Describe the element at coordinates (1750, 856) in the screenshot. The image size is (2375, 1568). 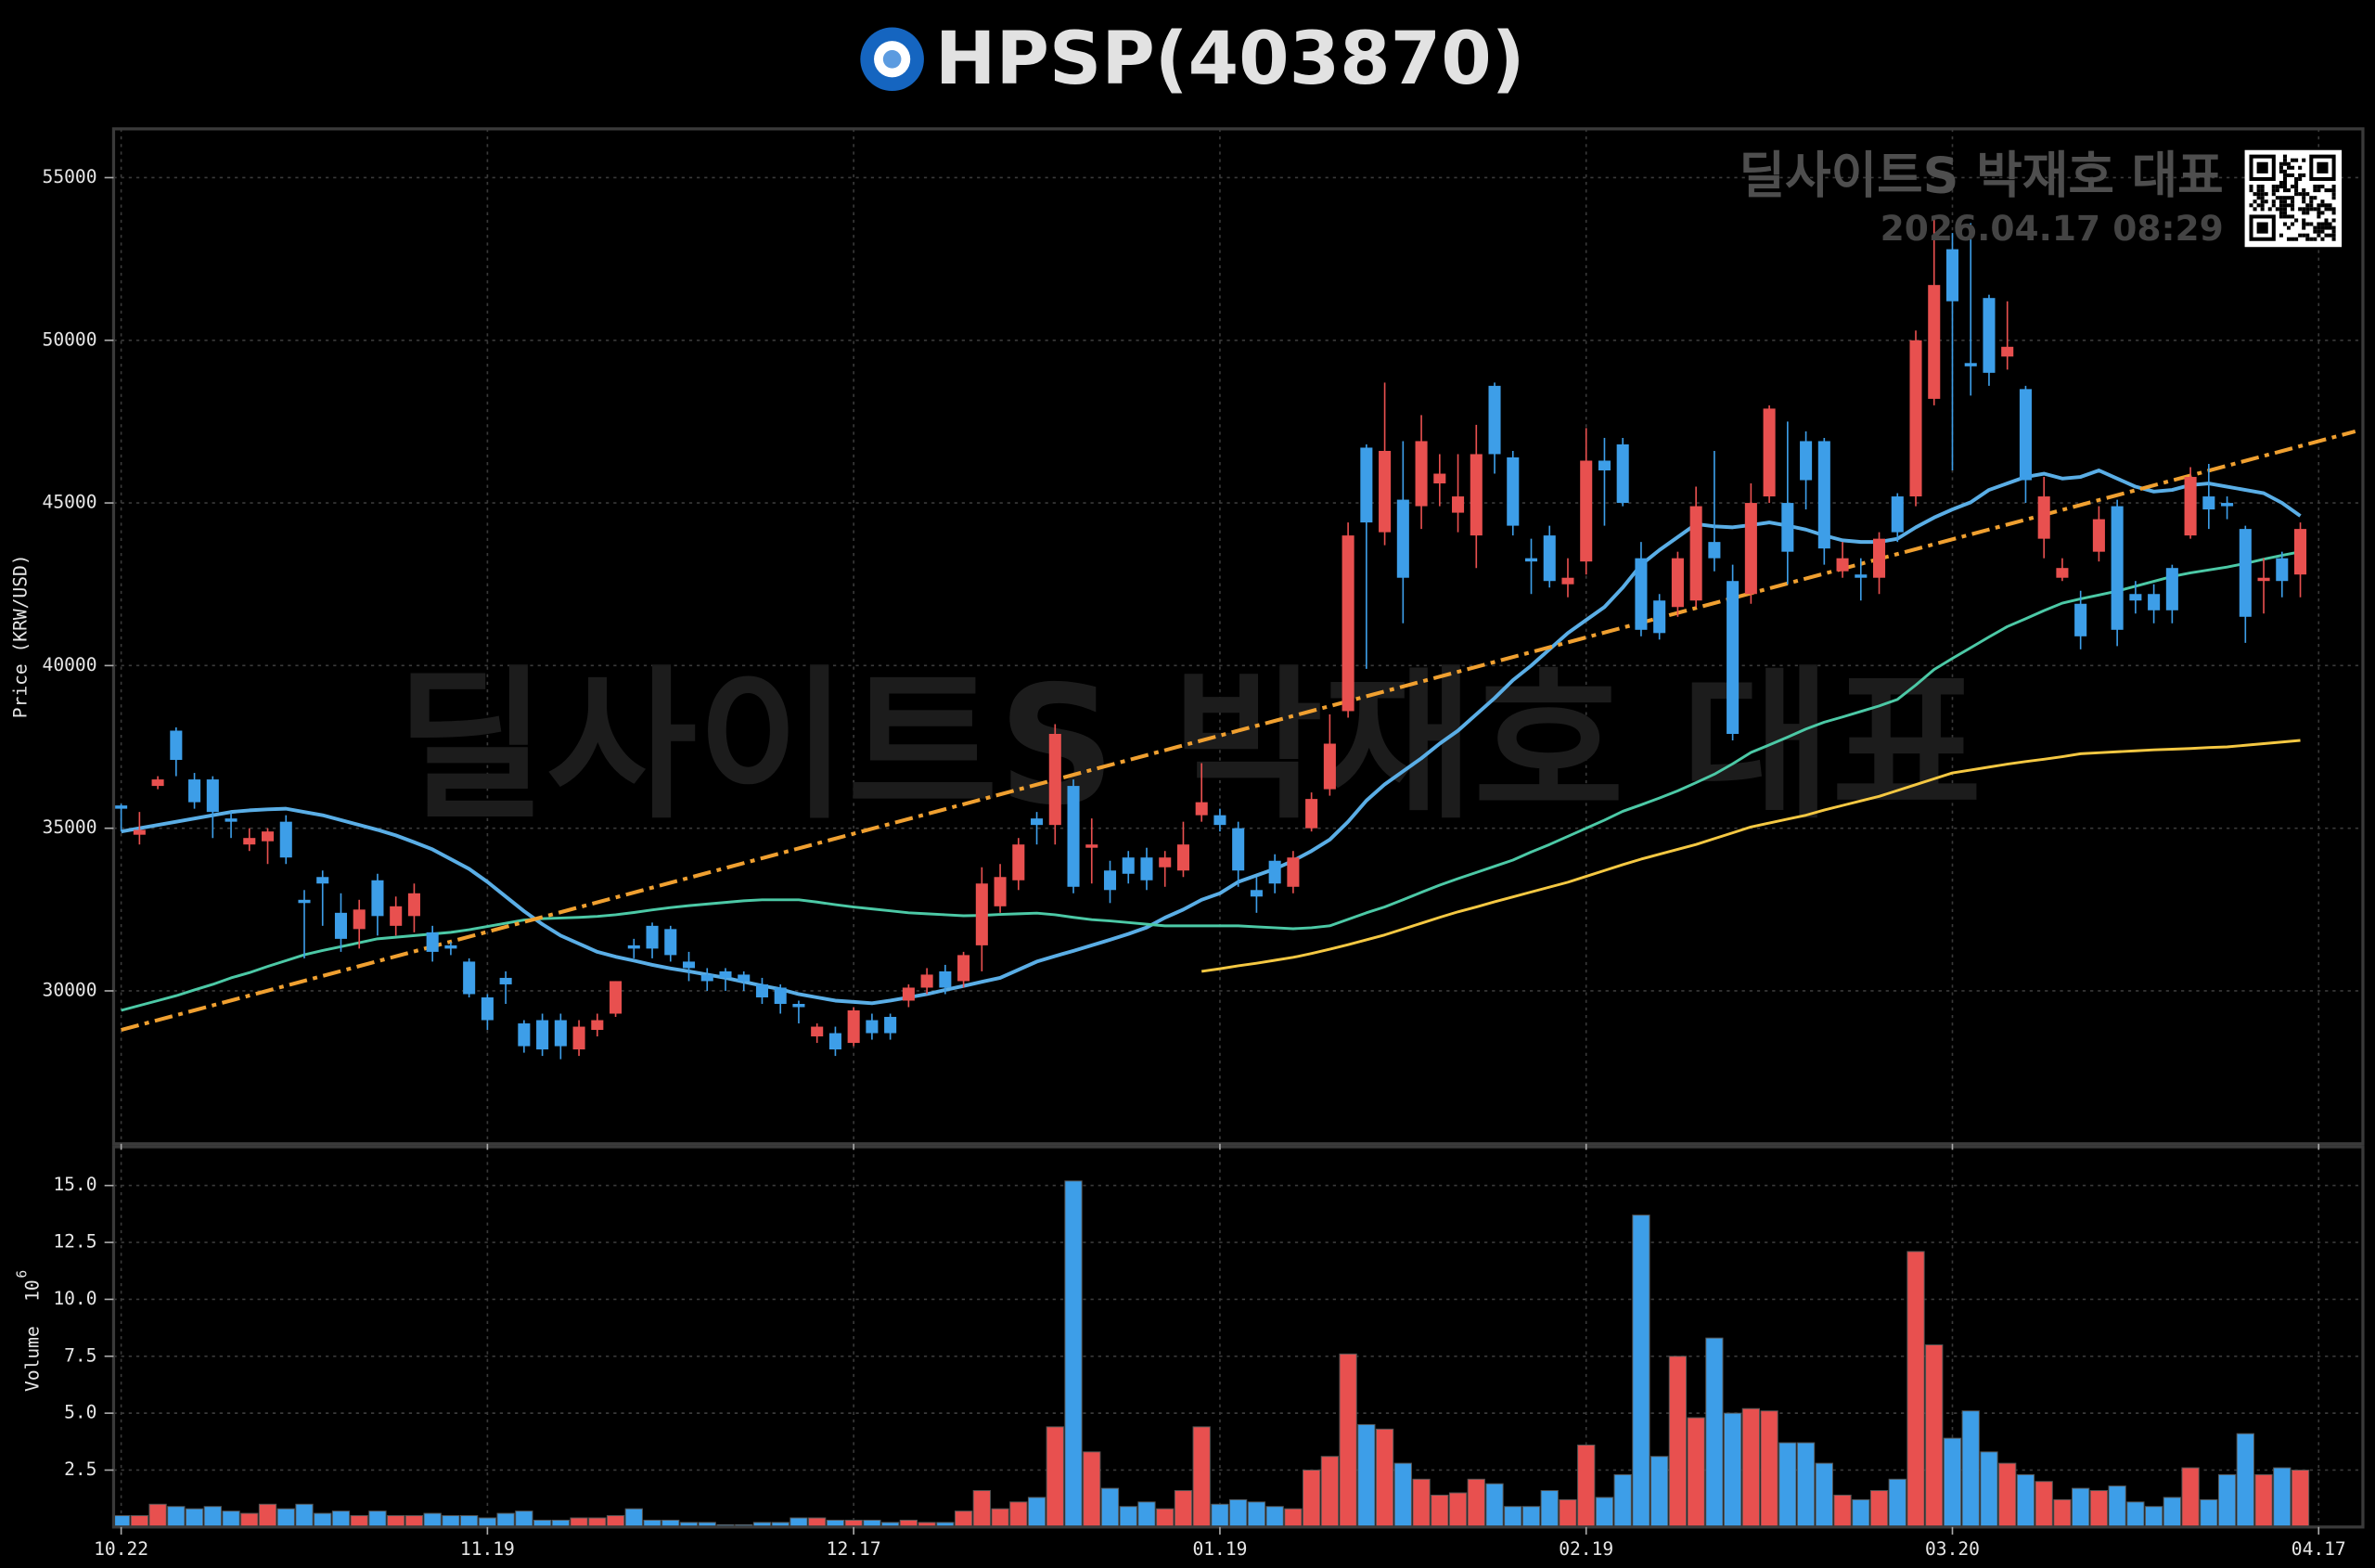
I see `moving-average` at that location.